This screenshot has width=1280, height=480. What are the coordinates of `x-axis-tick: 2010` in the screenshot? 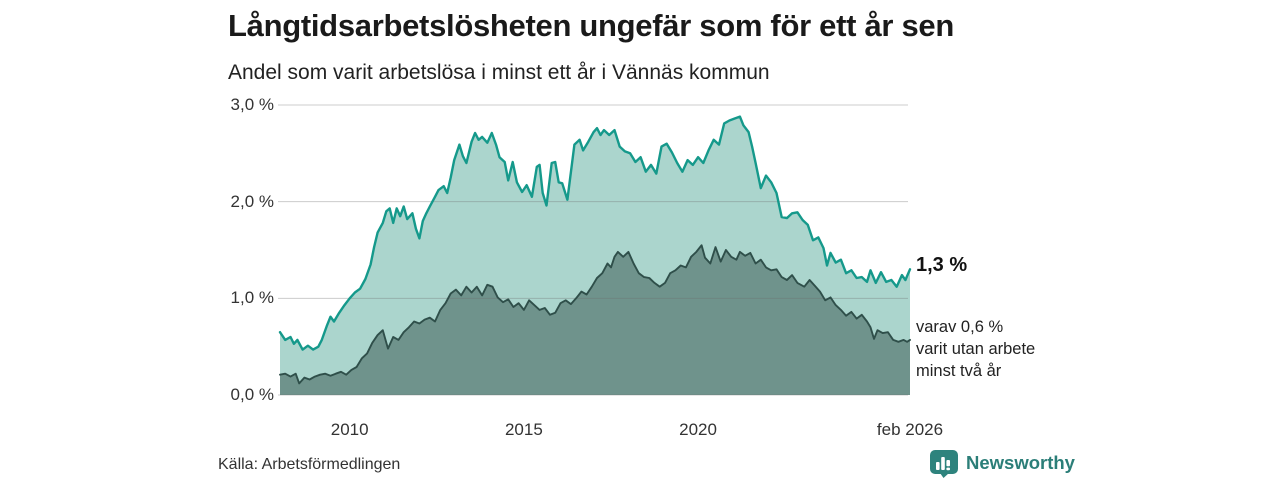 It's located at (349, 429).